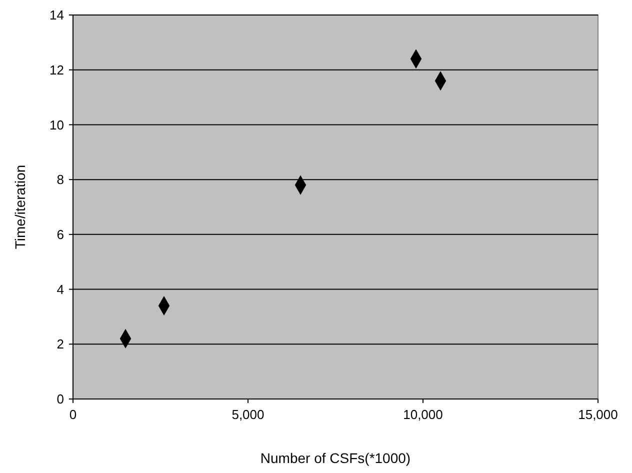 The image size is (632, 473). What do you see at coordinates (598, 414) in the screenshot?
I see `x-tick-label: 15,000` at bounding box center [598, 414].